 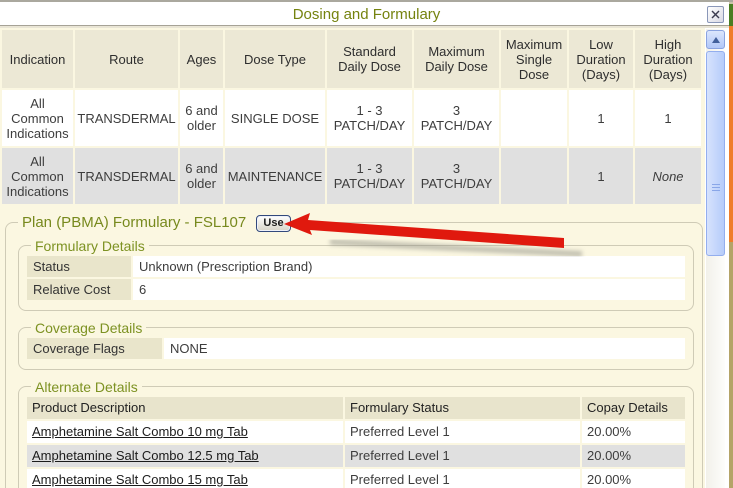 What do you see at coordinates (140, 431) in the screenshot?
I see `product-link: Amphetamine Salt Combo 10 mg Tab` at bounding box center [140, 431].